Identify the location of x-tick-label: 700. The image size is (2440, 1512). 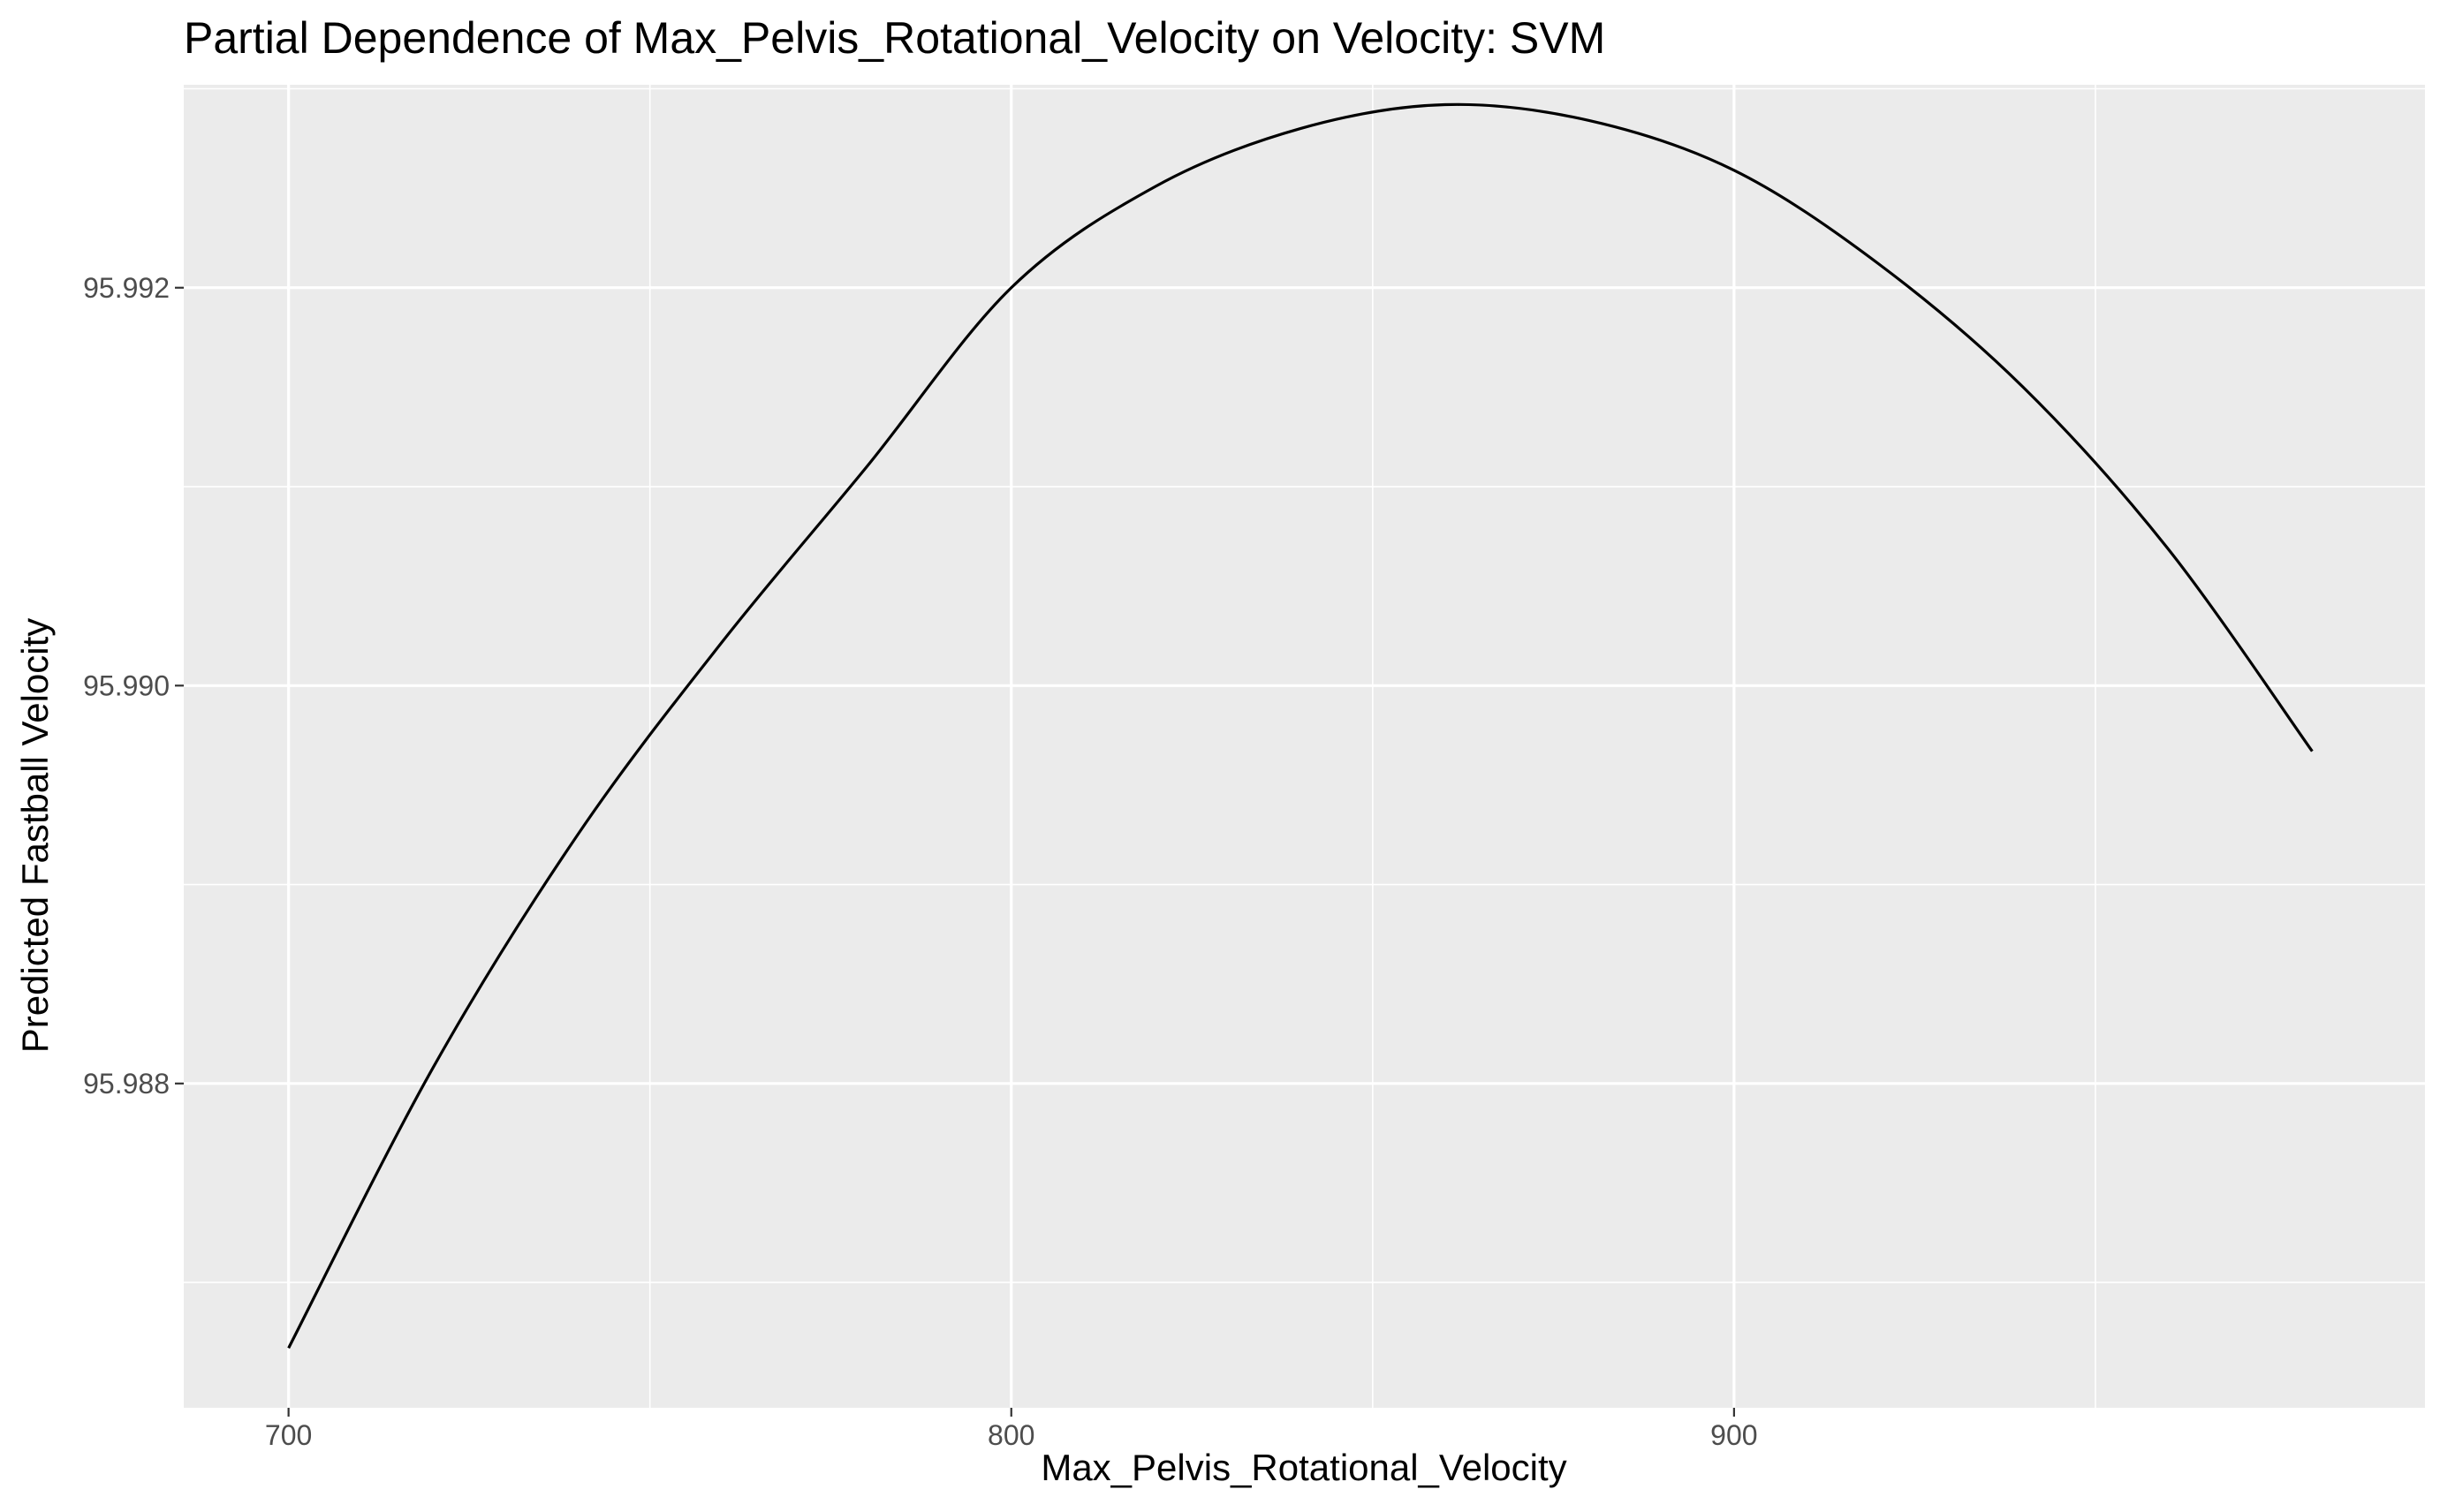
(288, 1435).